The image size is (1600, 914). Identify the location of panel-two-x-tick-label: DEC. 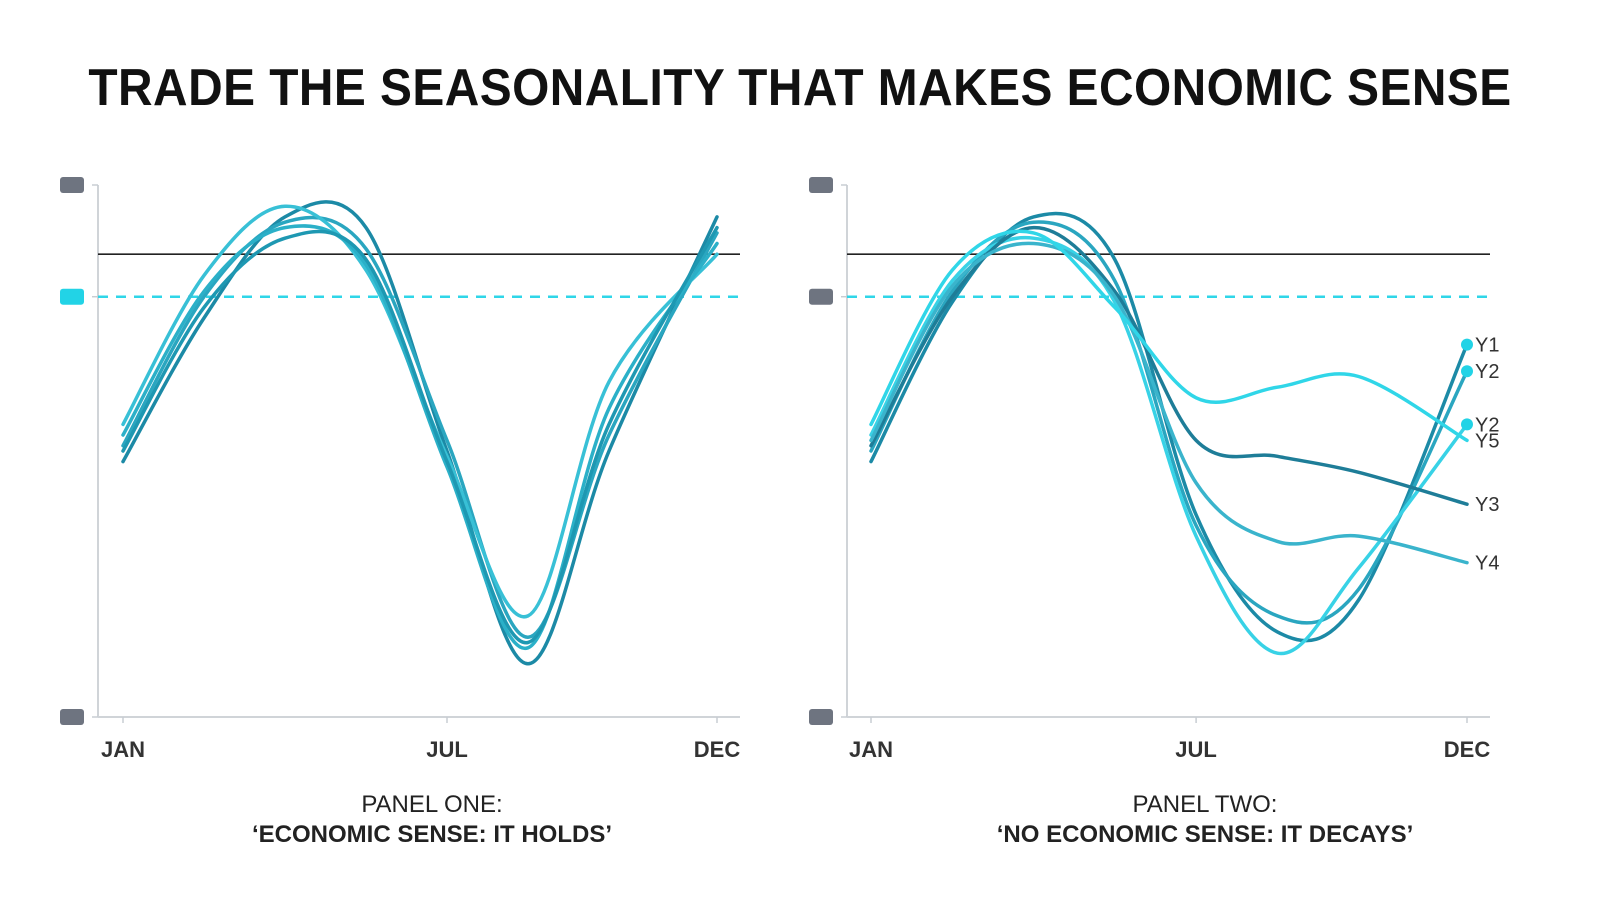
(1467, 749).